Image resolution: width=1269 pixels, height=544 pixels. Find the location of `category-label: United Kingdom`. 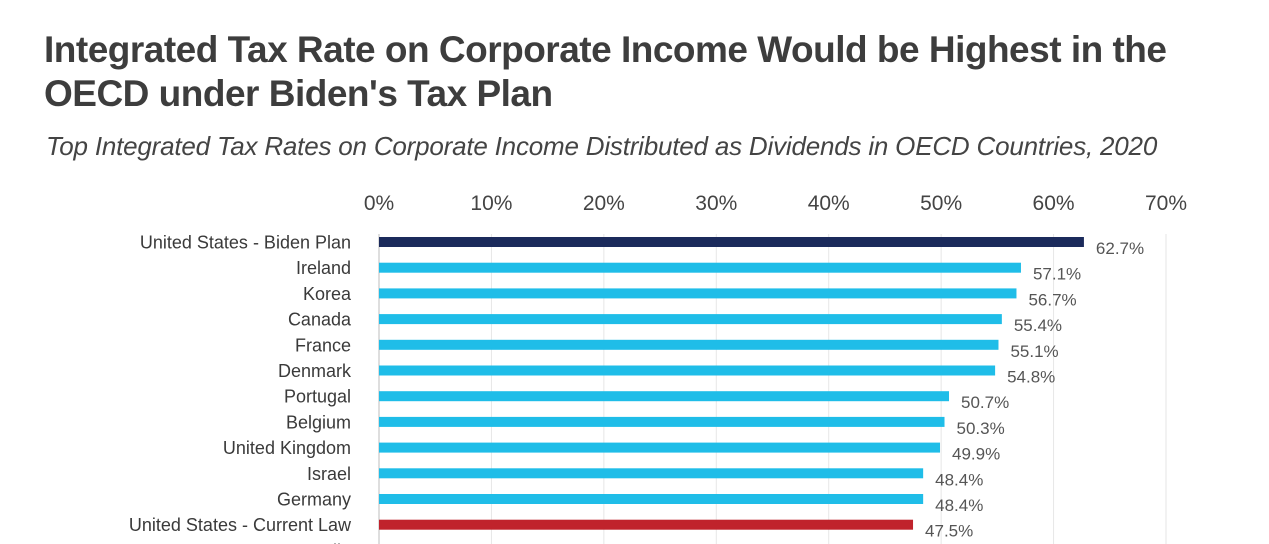

category-label: United Kingdom is located at coordinates (287, 448).